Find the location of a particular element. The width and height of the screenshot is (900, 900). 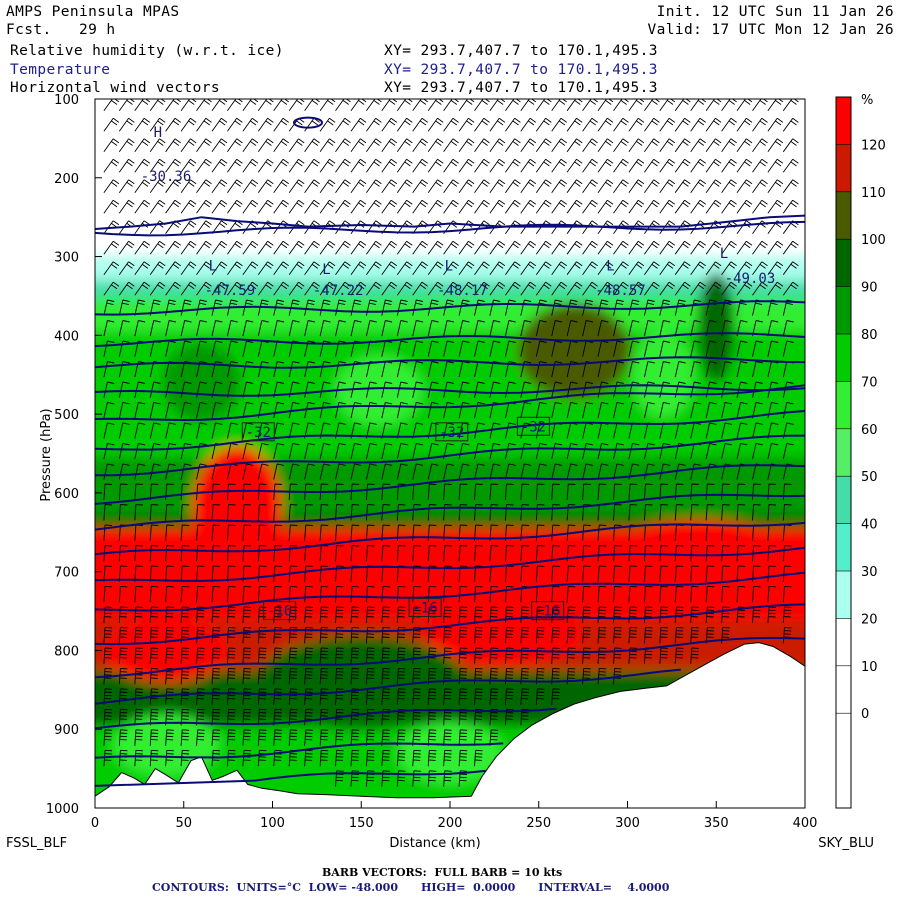

contour-label-6: -32 is located at coordinates (258, 433).